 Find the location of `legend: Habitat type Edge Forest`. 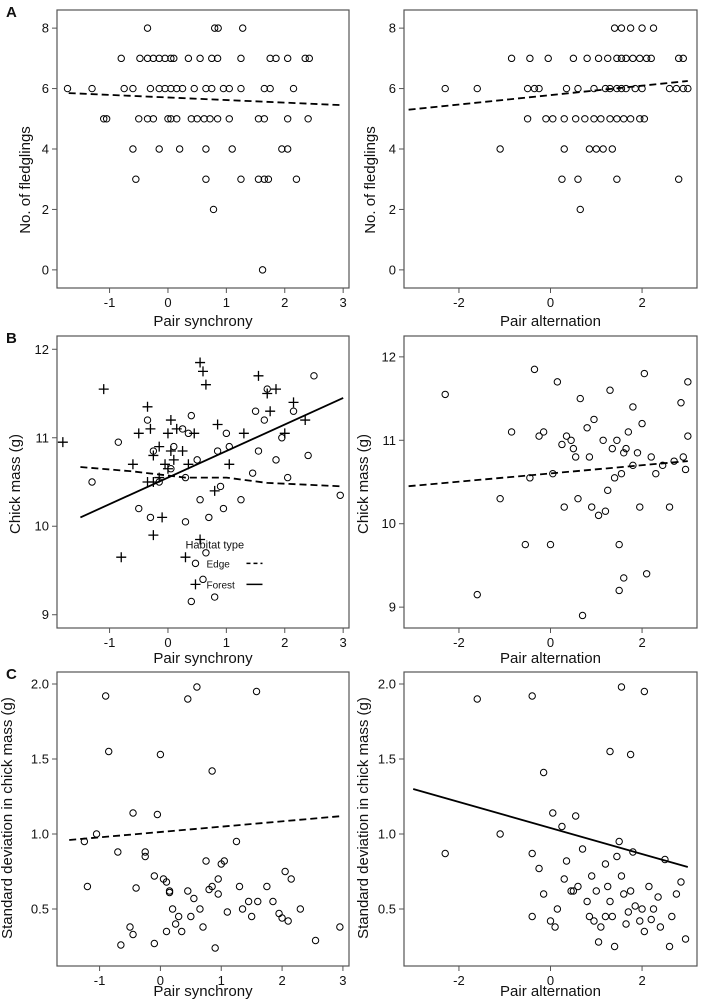

legend: Habitat type Edge Forest is located at coordinates (224, 565).